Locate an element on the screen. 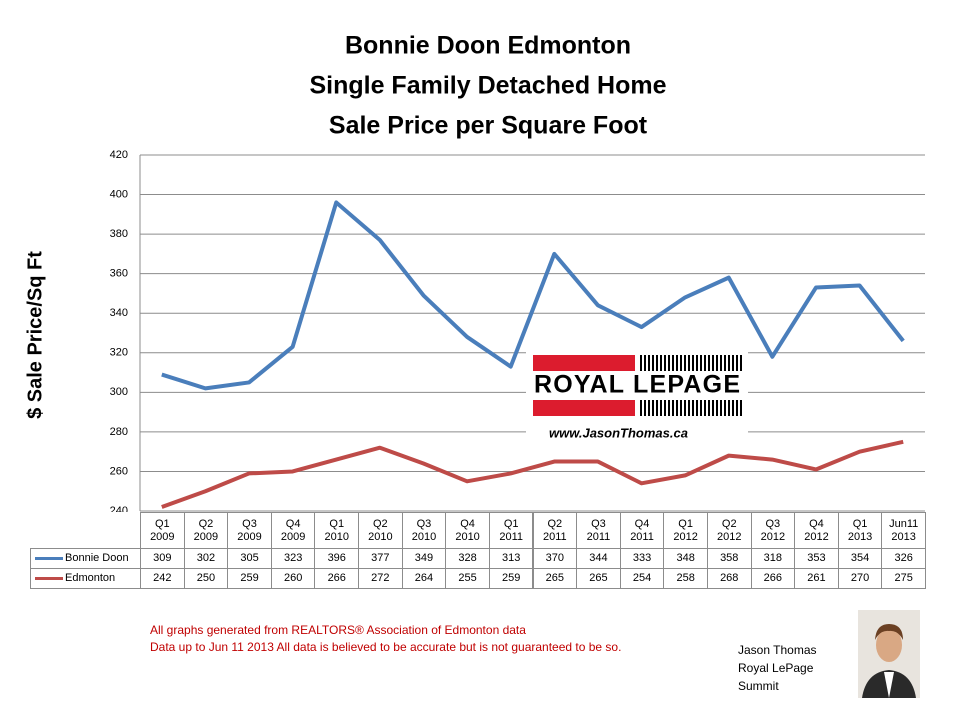  signature: Summit is located at coordinates (758, 686).